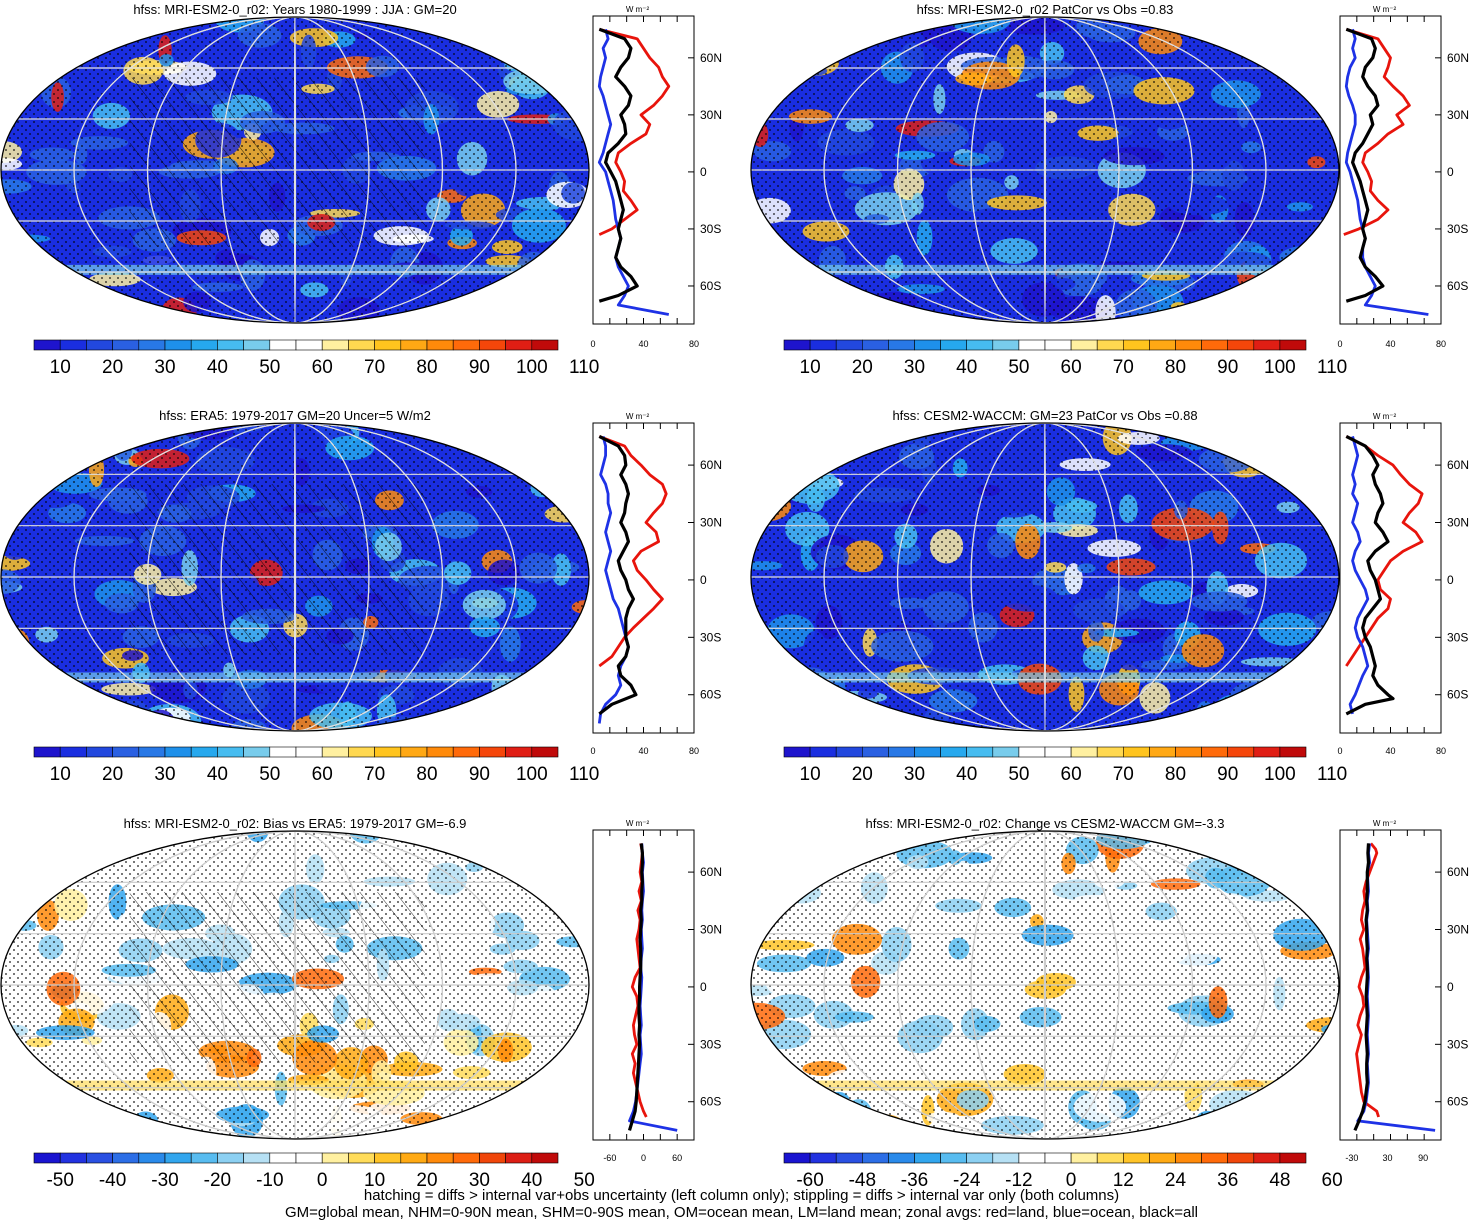  What do you see at coordinates (164, 1180) in the screenshot?
I see `colorbar-label: -30` at bounding box center [164, 1180].